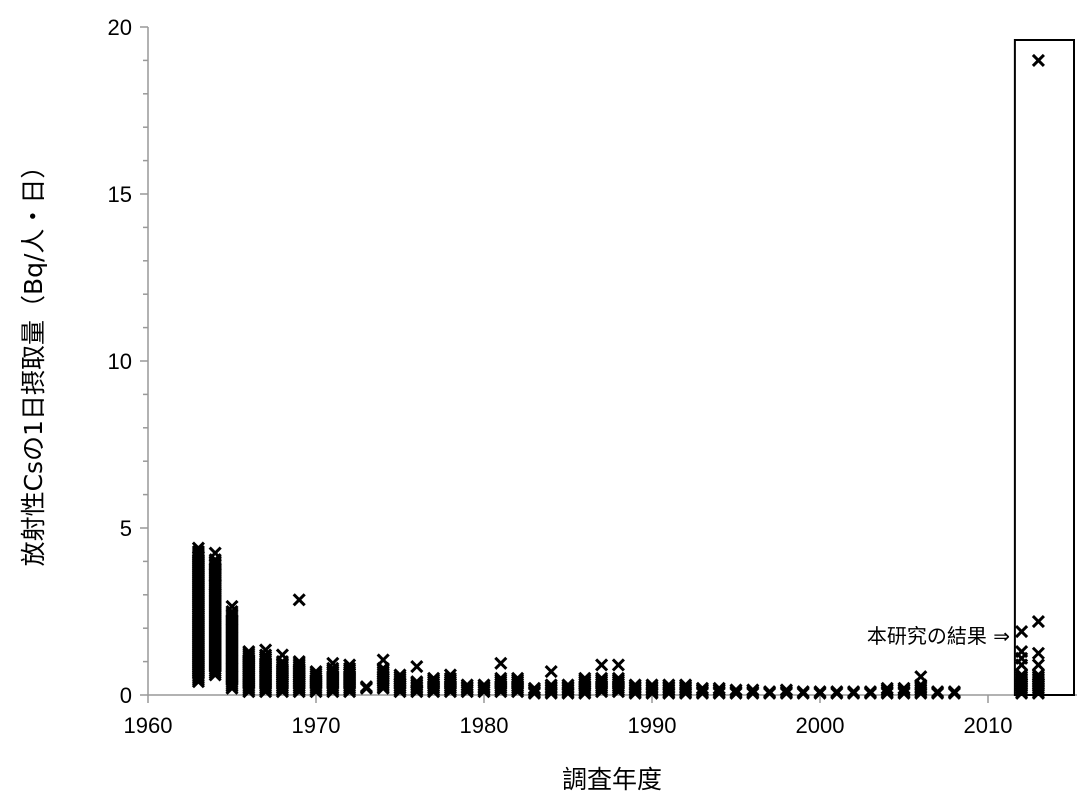 The width and height of the screenshot is (1077, 810). I want to click on y-ticks: 0 5 10 15 20, so click(128, 361).